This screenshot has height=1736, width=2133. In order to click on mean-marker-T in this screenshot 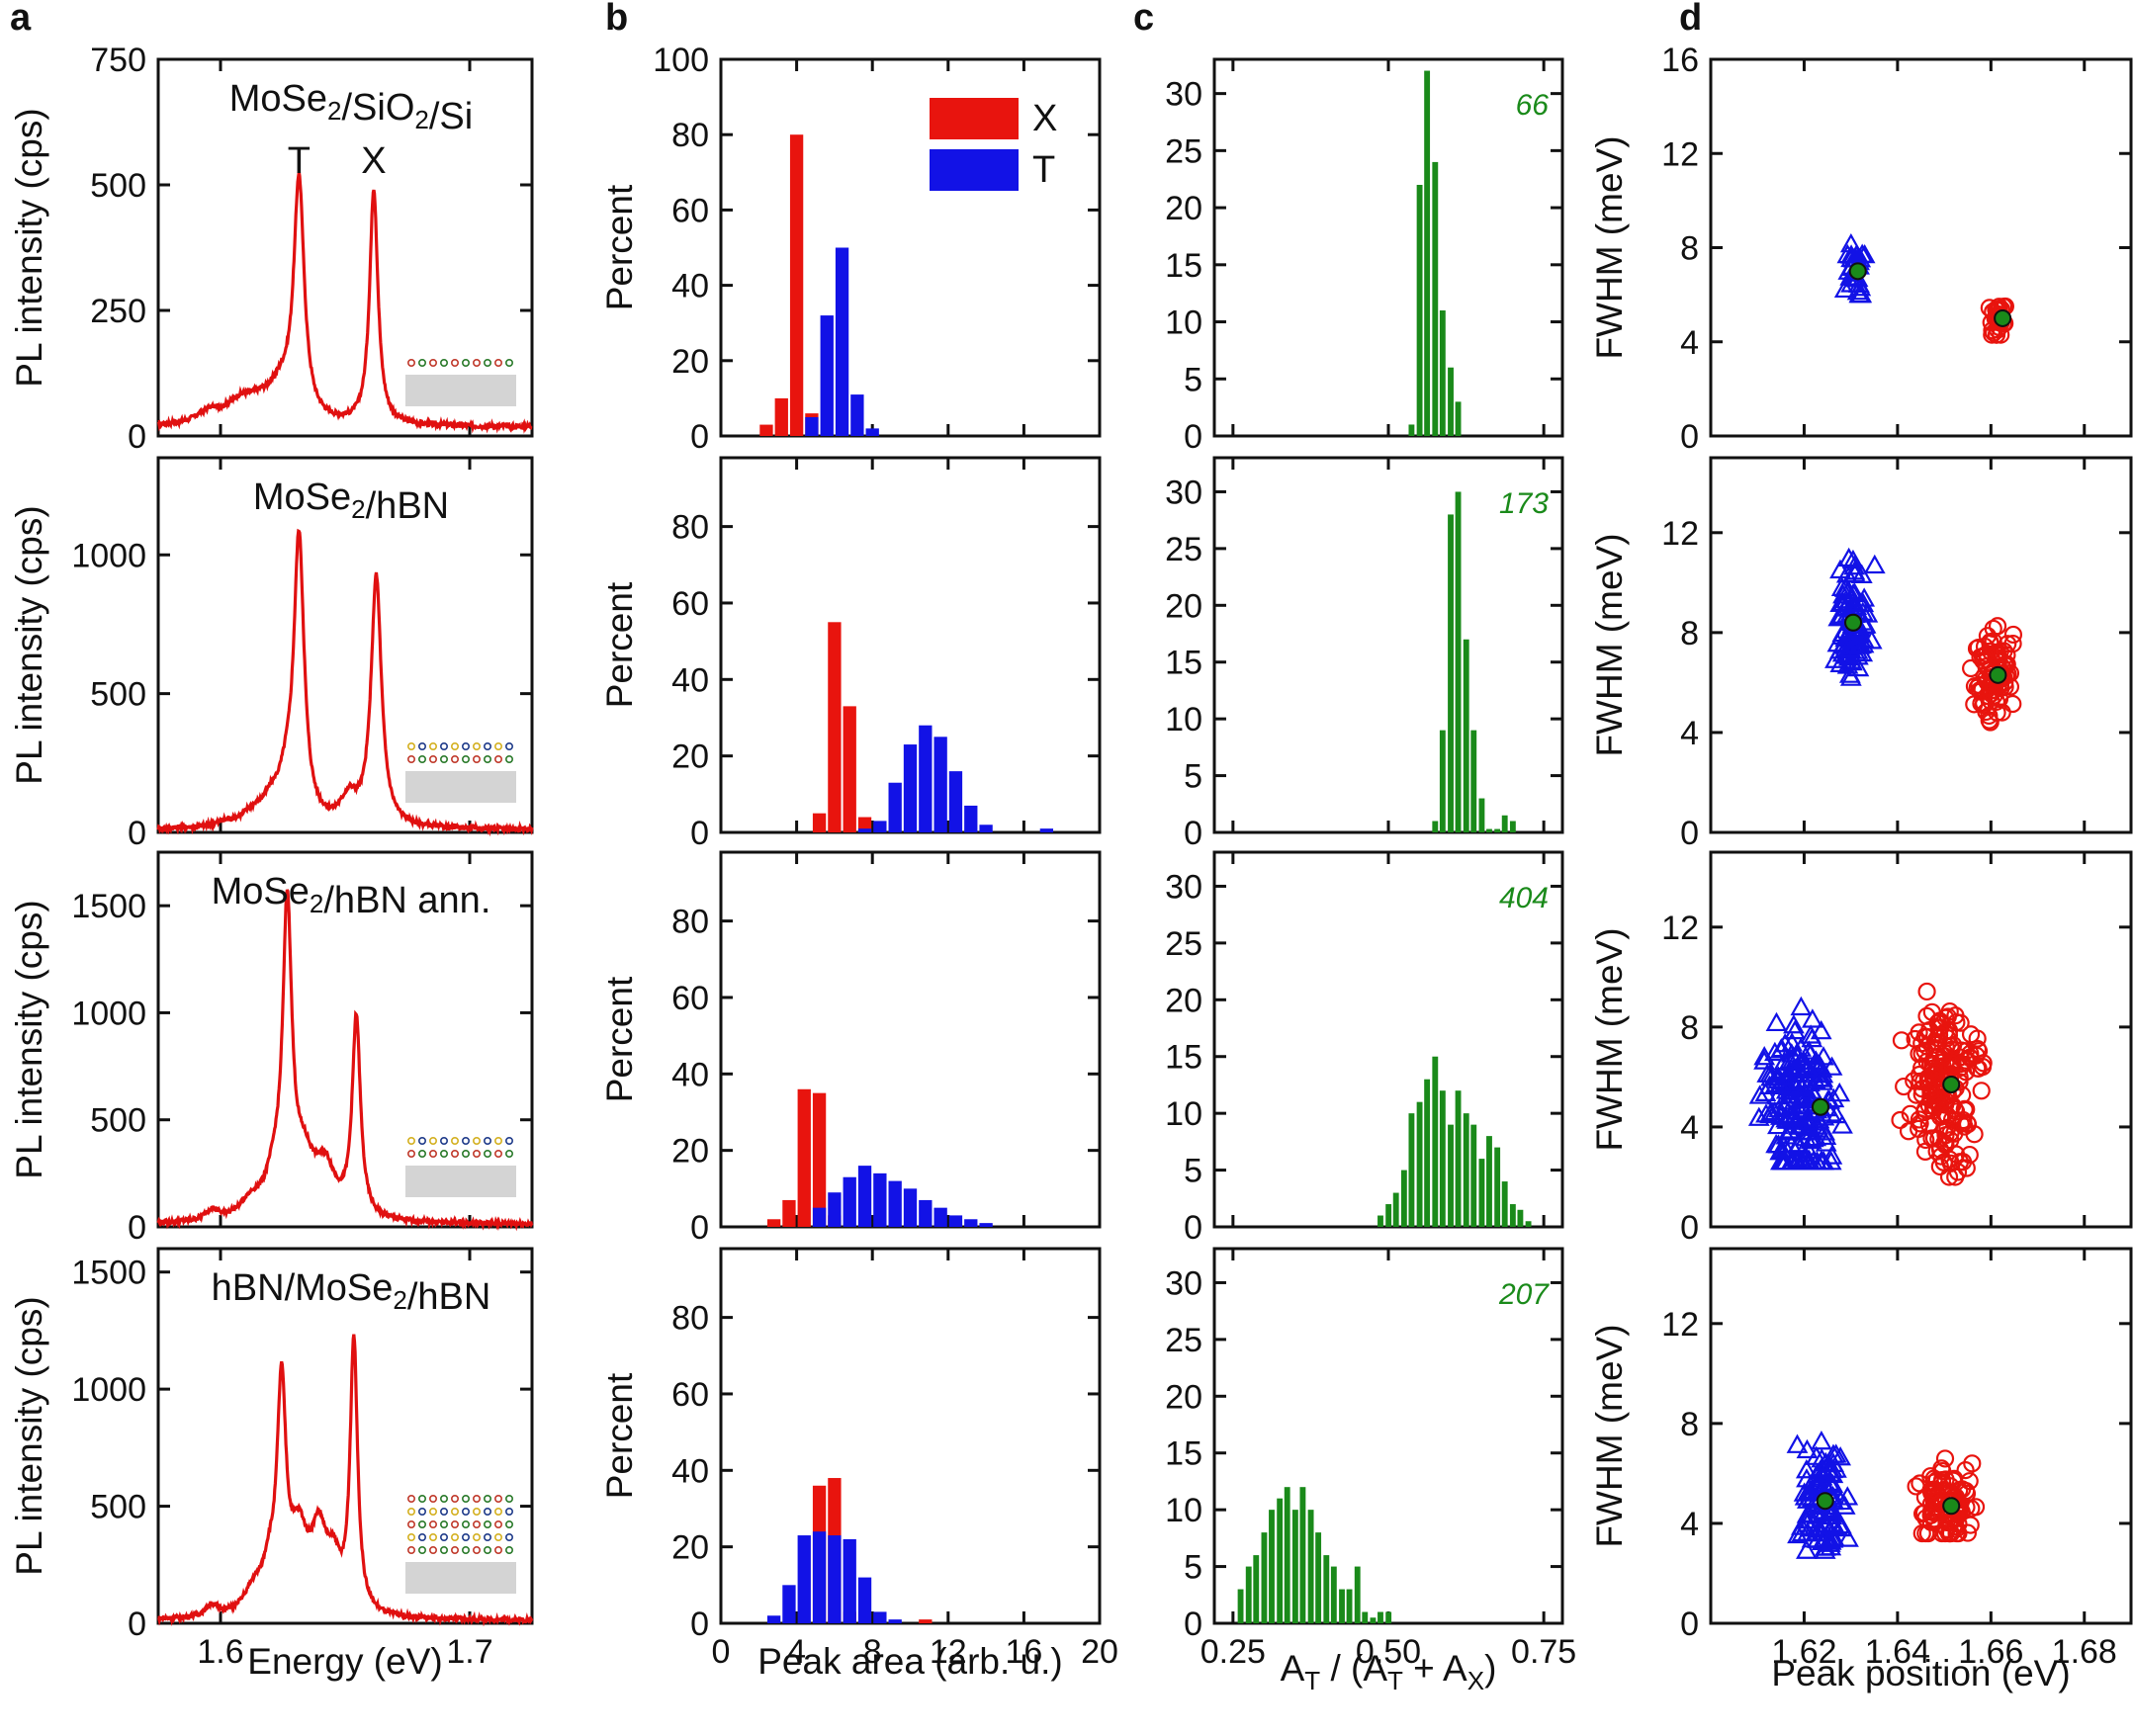, I will do `click(1825, 1501)`.